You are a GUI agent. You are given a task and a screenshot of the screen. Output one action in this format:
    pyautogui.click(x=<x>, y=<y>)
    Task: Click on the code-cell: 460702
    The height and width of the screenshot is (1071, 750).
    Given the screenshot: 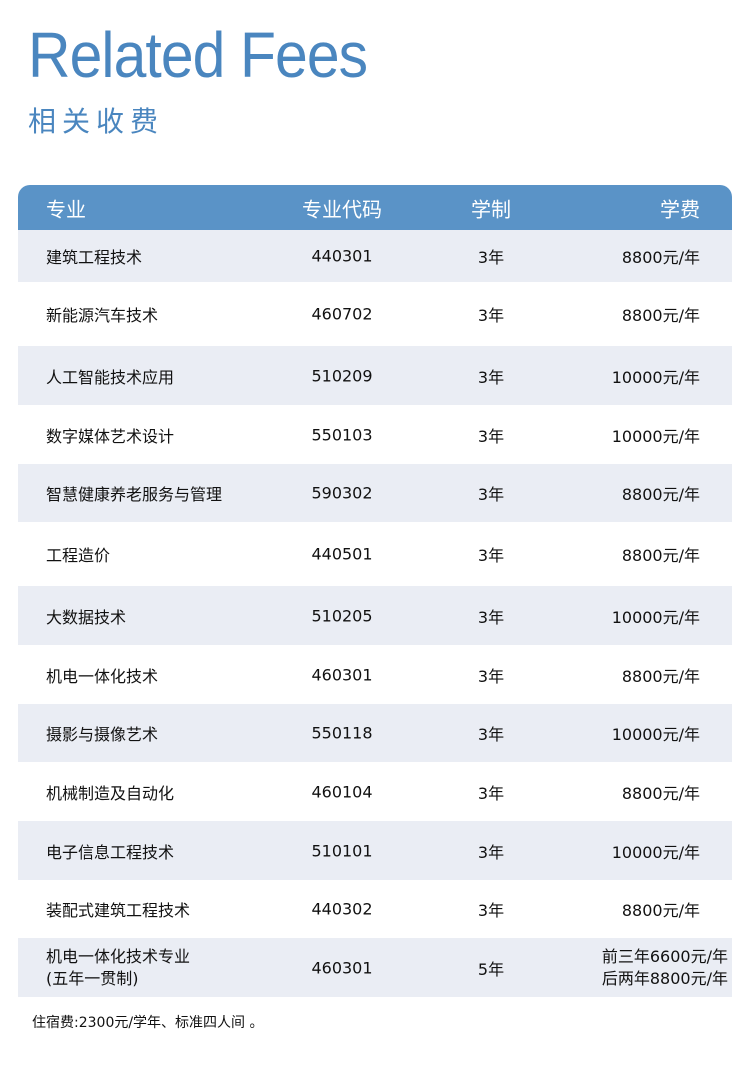 What is the action you would take?
    pyautogui.click(x=342, y=314)
    